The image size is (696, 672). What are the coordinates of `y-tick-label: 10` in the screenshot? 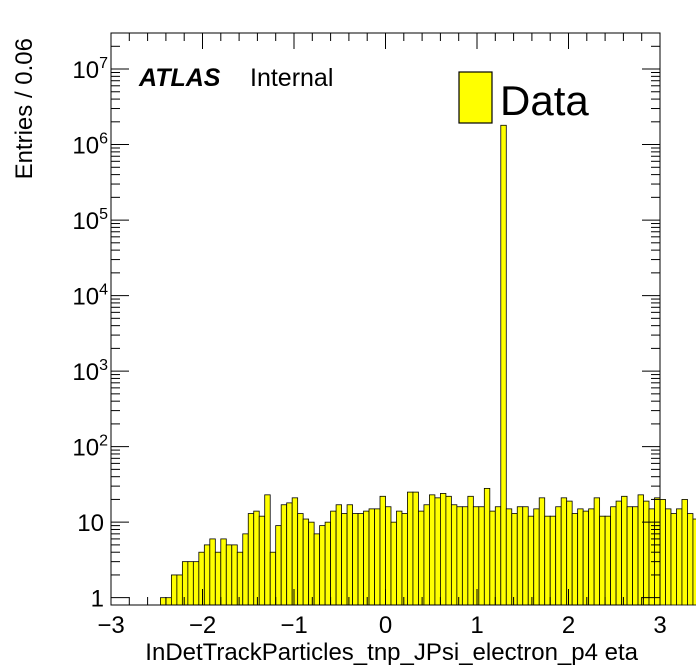 It's located at (90, 523).